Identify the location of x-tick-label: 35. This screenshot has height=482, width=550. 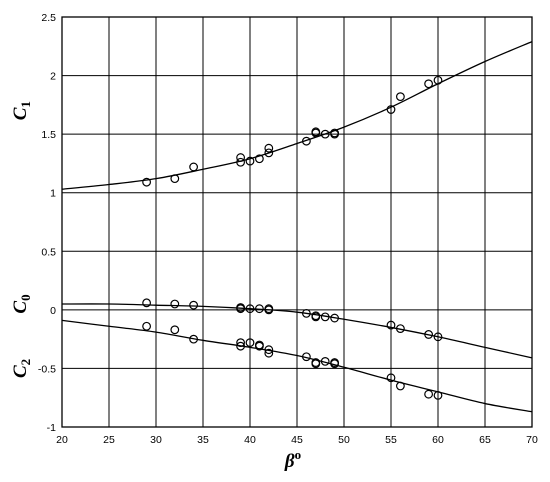
(203, 440).